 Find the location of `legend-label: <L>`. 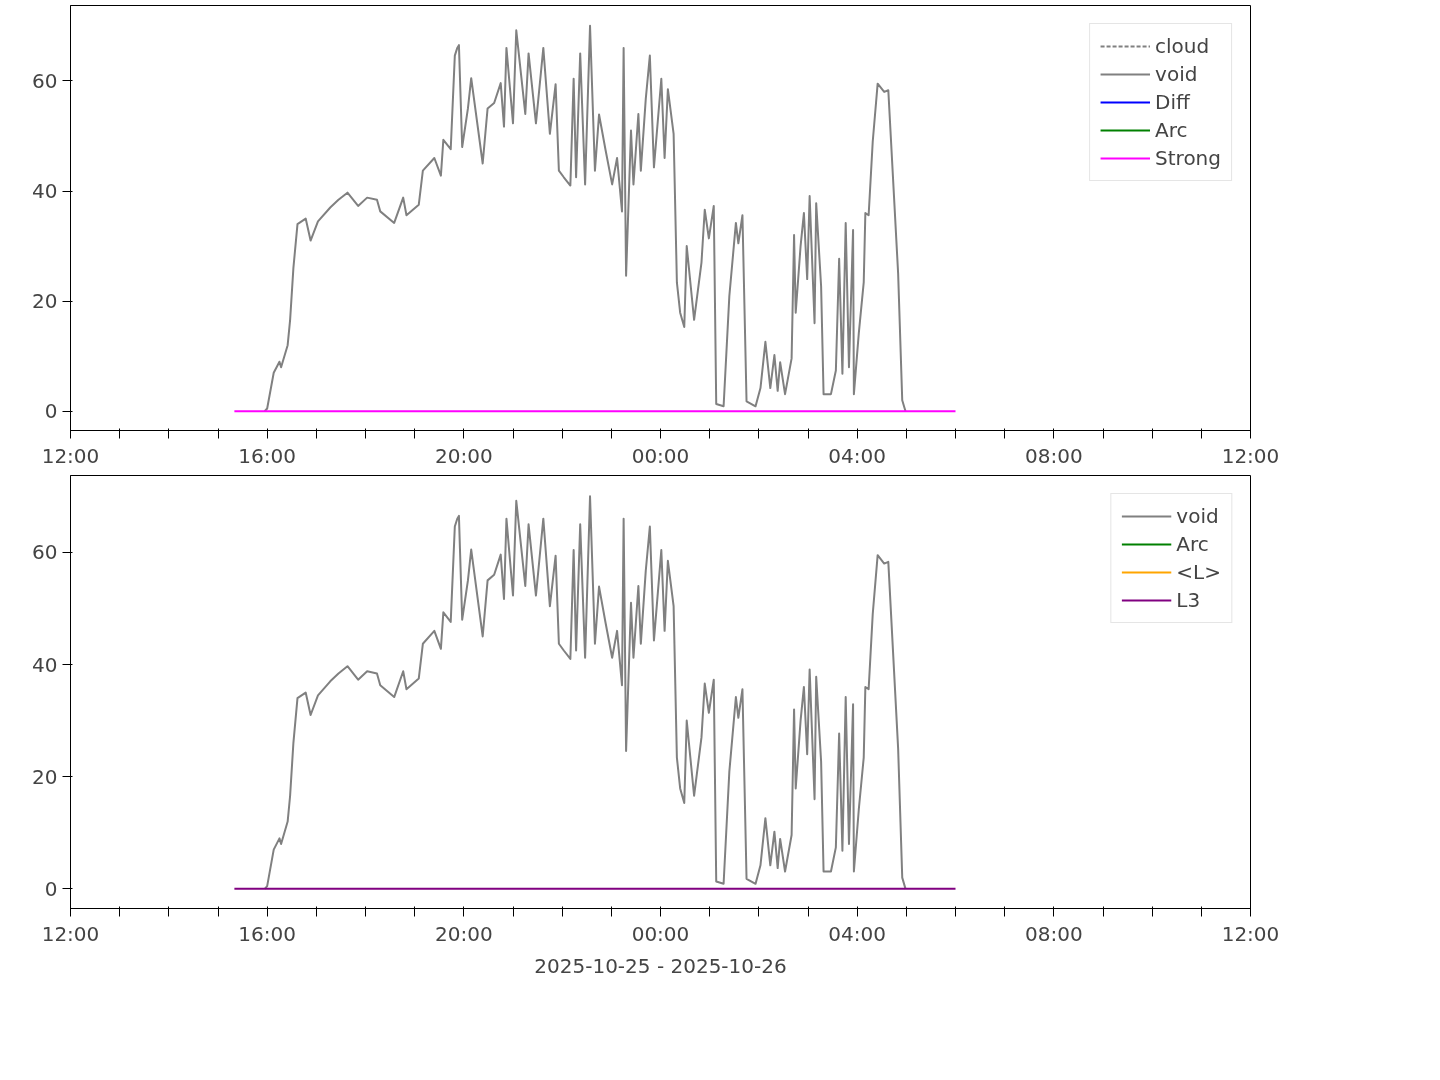

legend-label: <L> is located at coordinates (1198, 572).